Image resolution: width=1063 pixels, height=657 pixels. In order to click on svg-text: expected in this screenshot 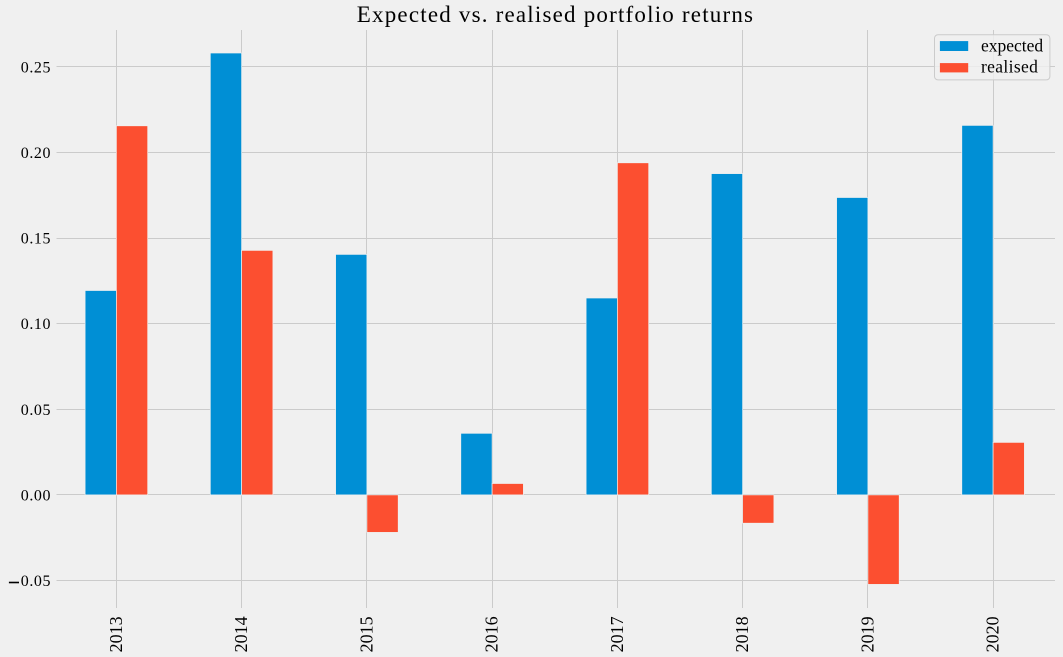, I will do `click(1012, 45)`.